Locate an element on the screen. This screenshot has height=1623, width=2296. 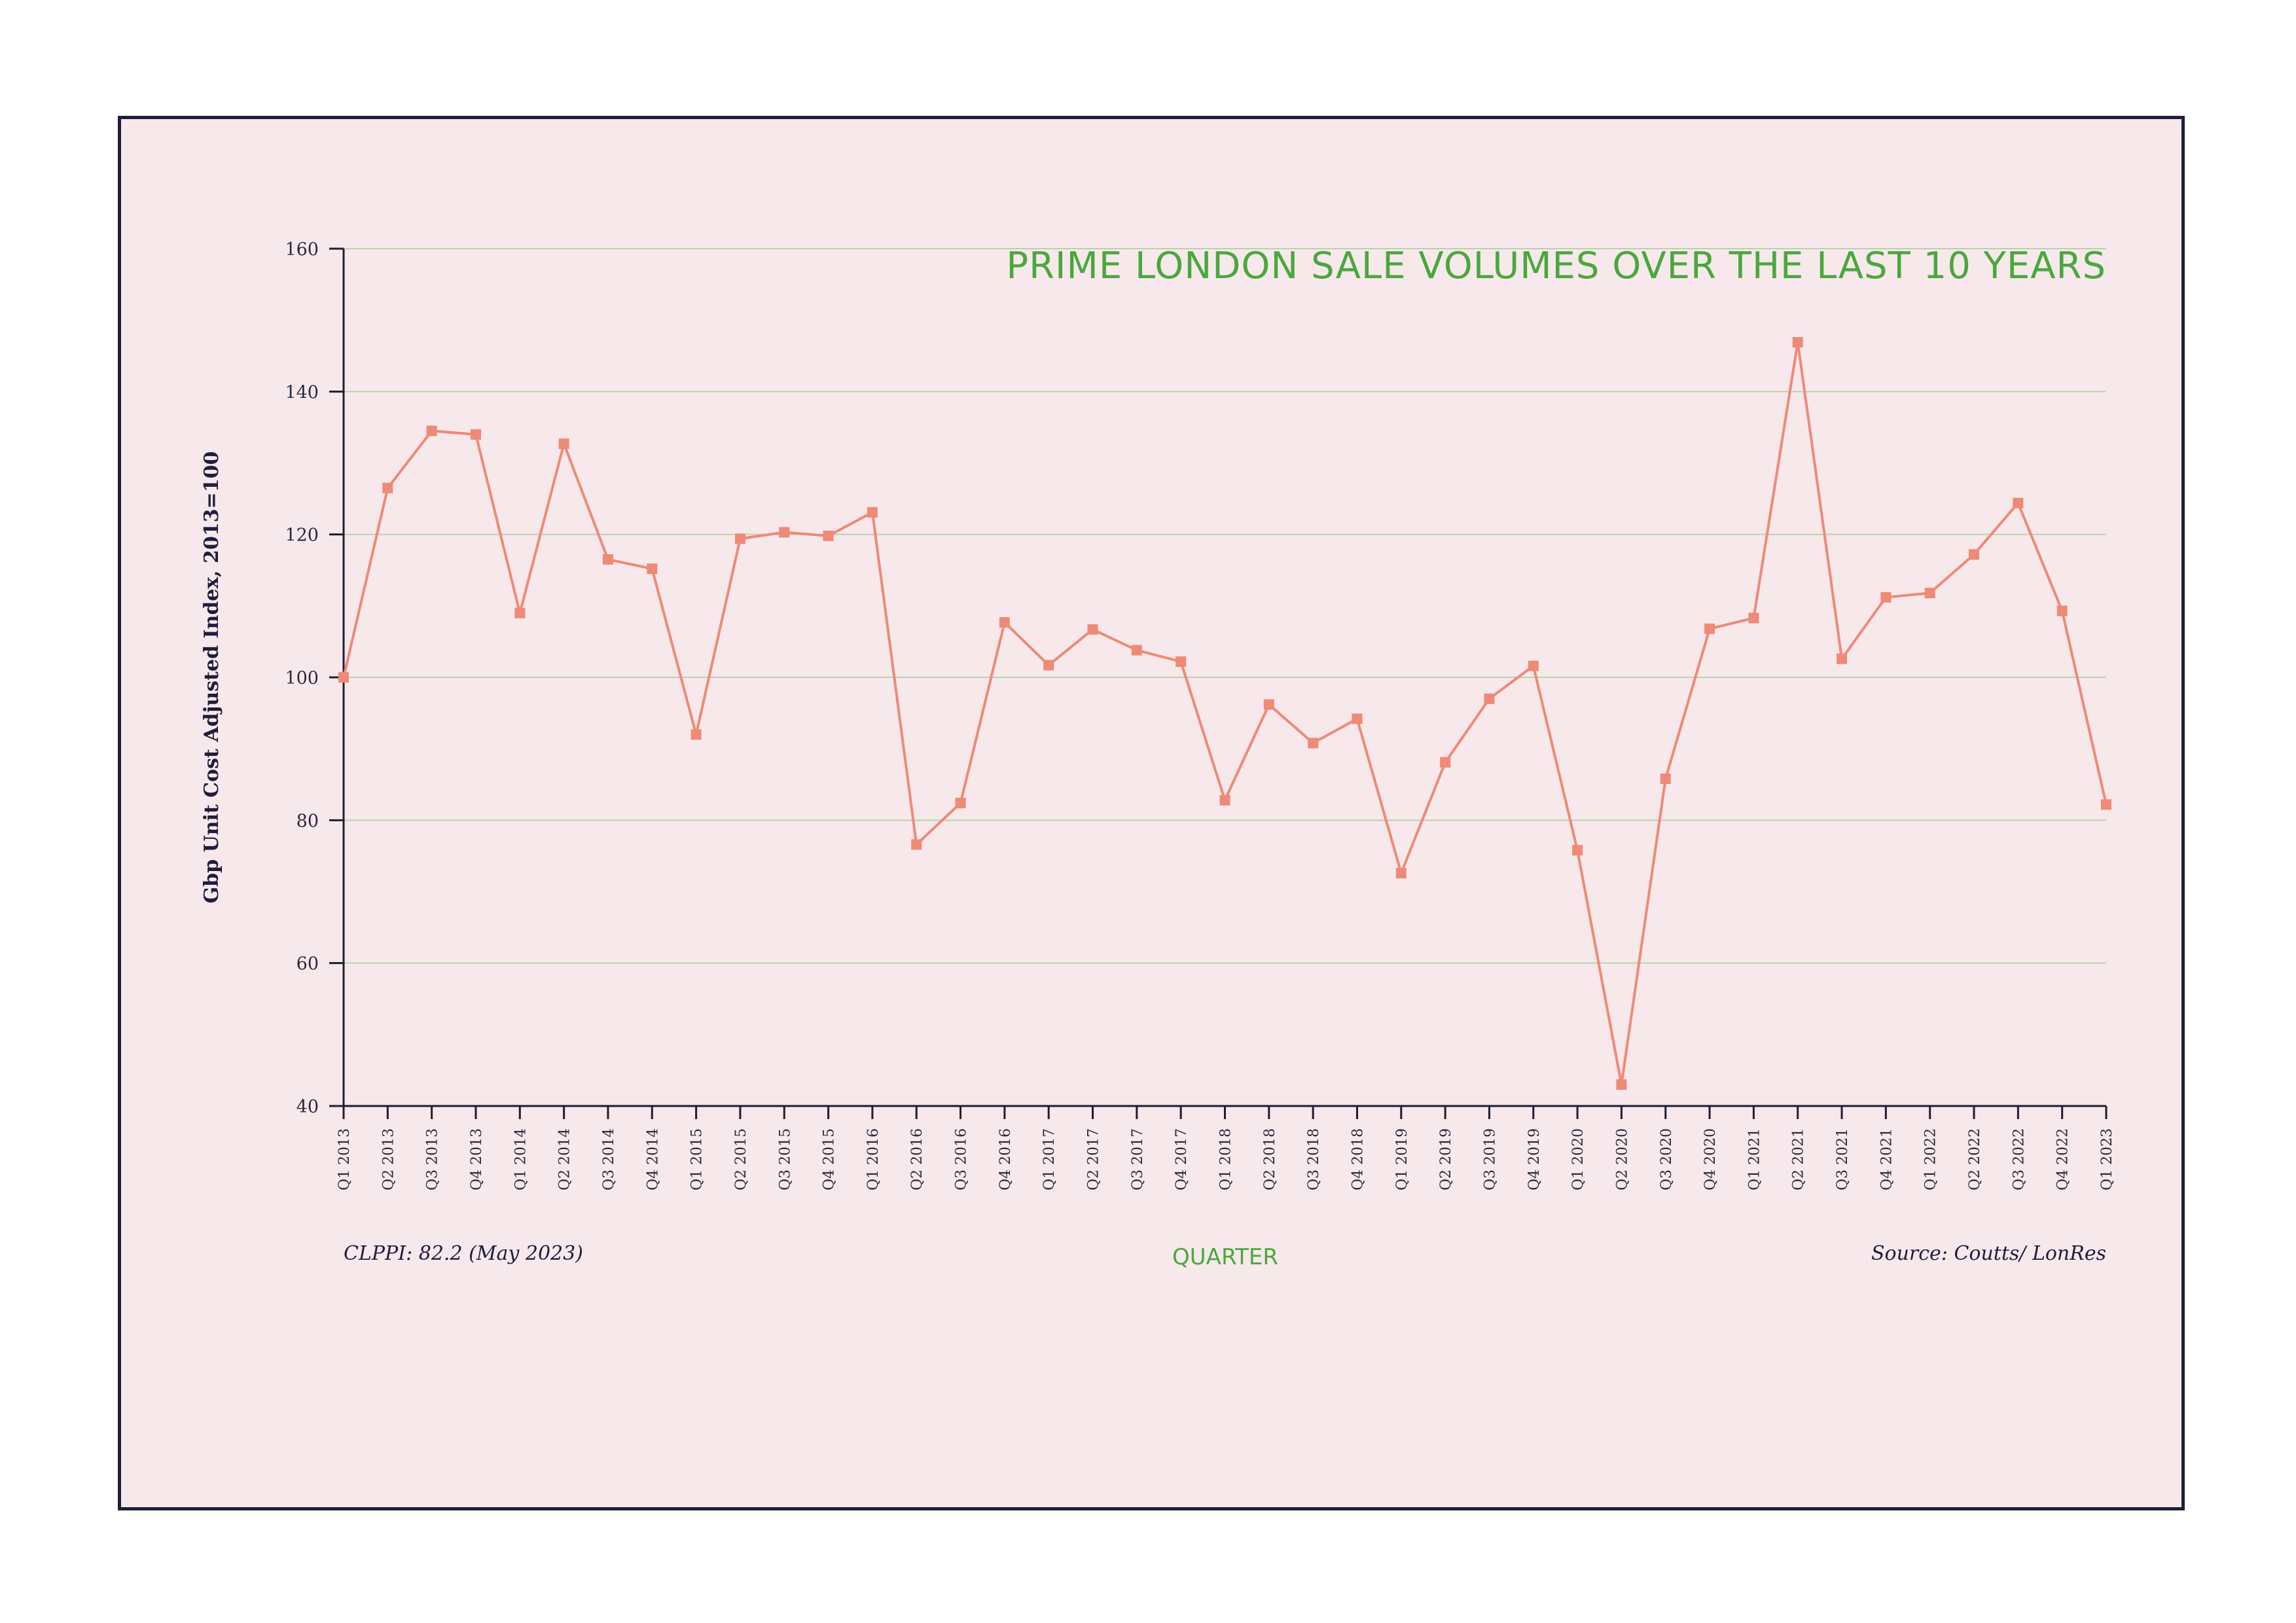
x-tick-label: Q3 2017 is located at coordinates (1138, 1159).